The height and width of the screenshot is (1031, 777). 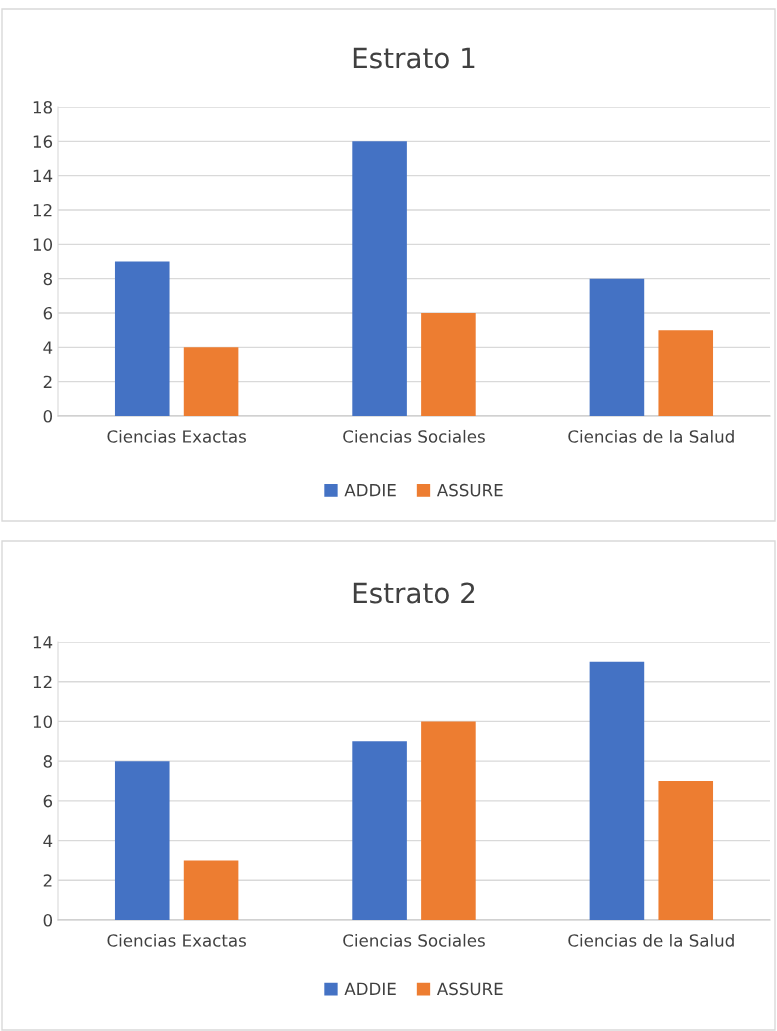 What do you see at coordinates (43, 141) in the screenshot?
I see `y-tick-label: 16` at bounding box center [43, 141].